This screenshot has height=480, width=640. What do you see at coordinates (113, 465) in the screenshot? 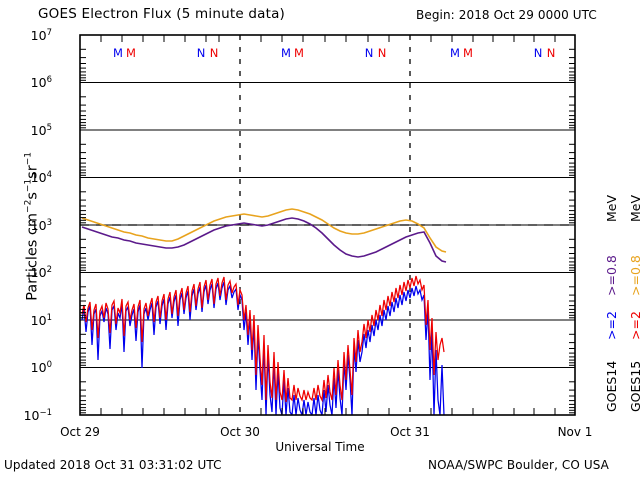
I see `updated-timestamp: Updated 2018 Oct 31 03:31:02 UTC` at bounding box center [113, 465].